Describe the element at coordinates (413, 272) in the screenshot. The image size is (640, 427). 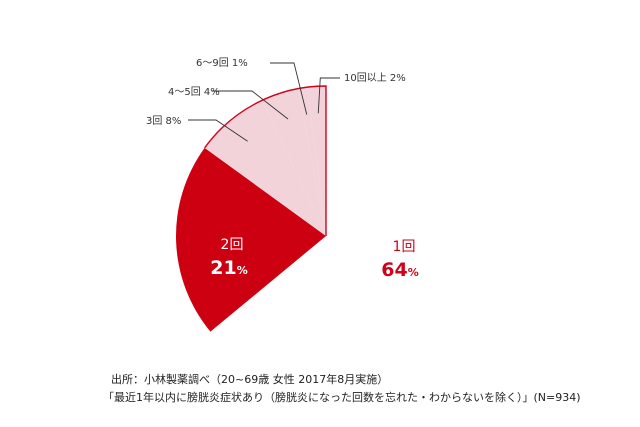
I see `slice-value-unit-1-kai: %` at that location.